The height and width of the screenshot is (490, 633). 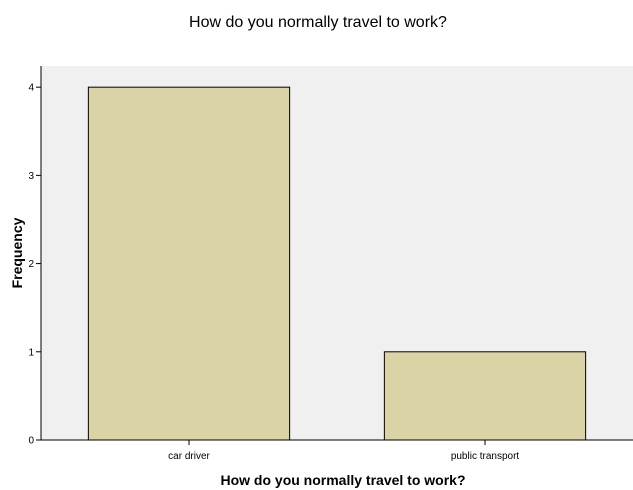 What do you see at coordinates (485, 396) in the screenshot?
I see `bar-public-transport` at bounding box center [485, 396].